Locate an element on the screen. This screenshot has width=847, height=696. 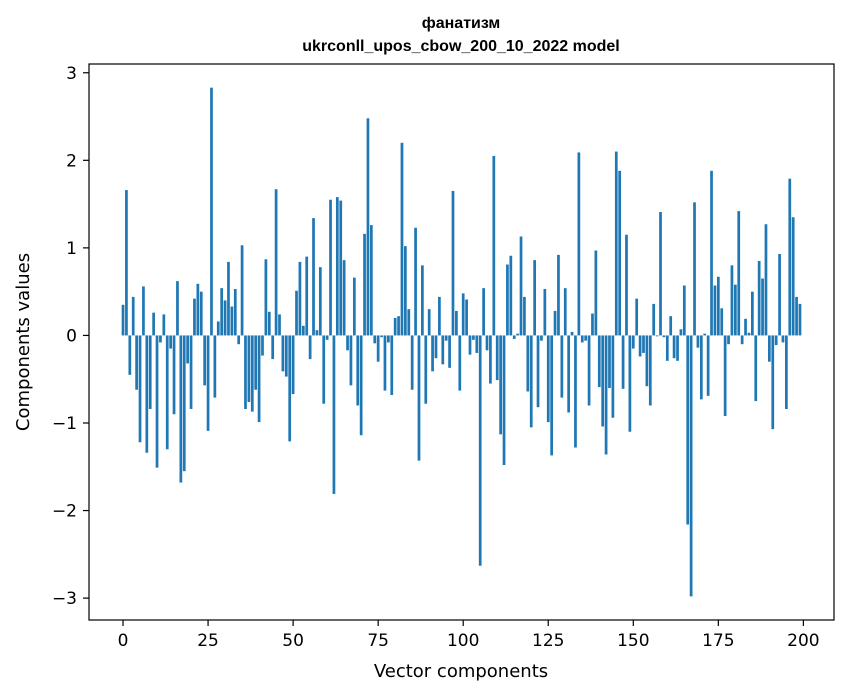
y-tick-label: 0 is located at coordinates (71, 336).